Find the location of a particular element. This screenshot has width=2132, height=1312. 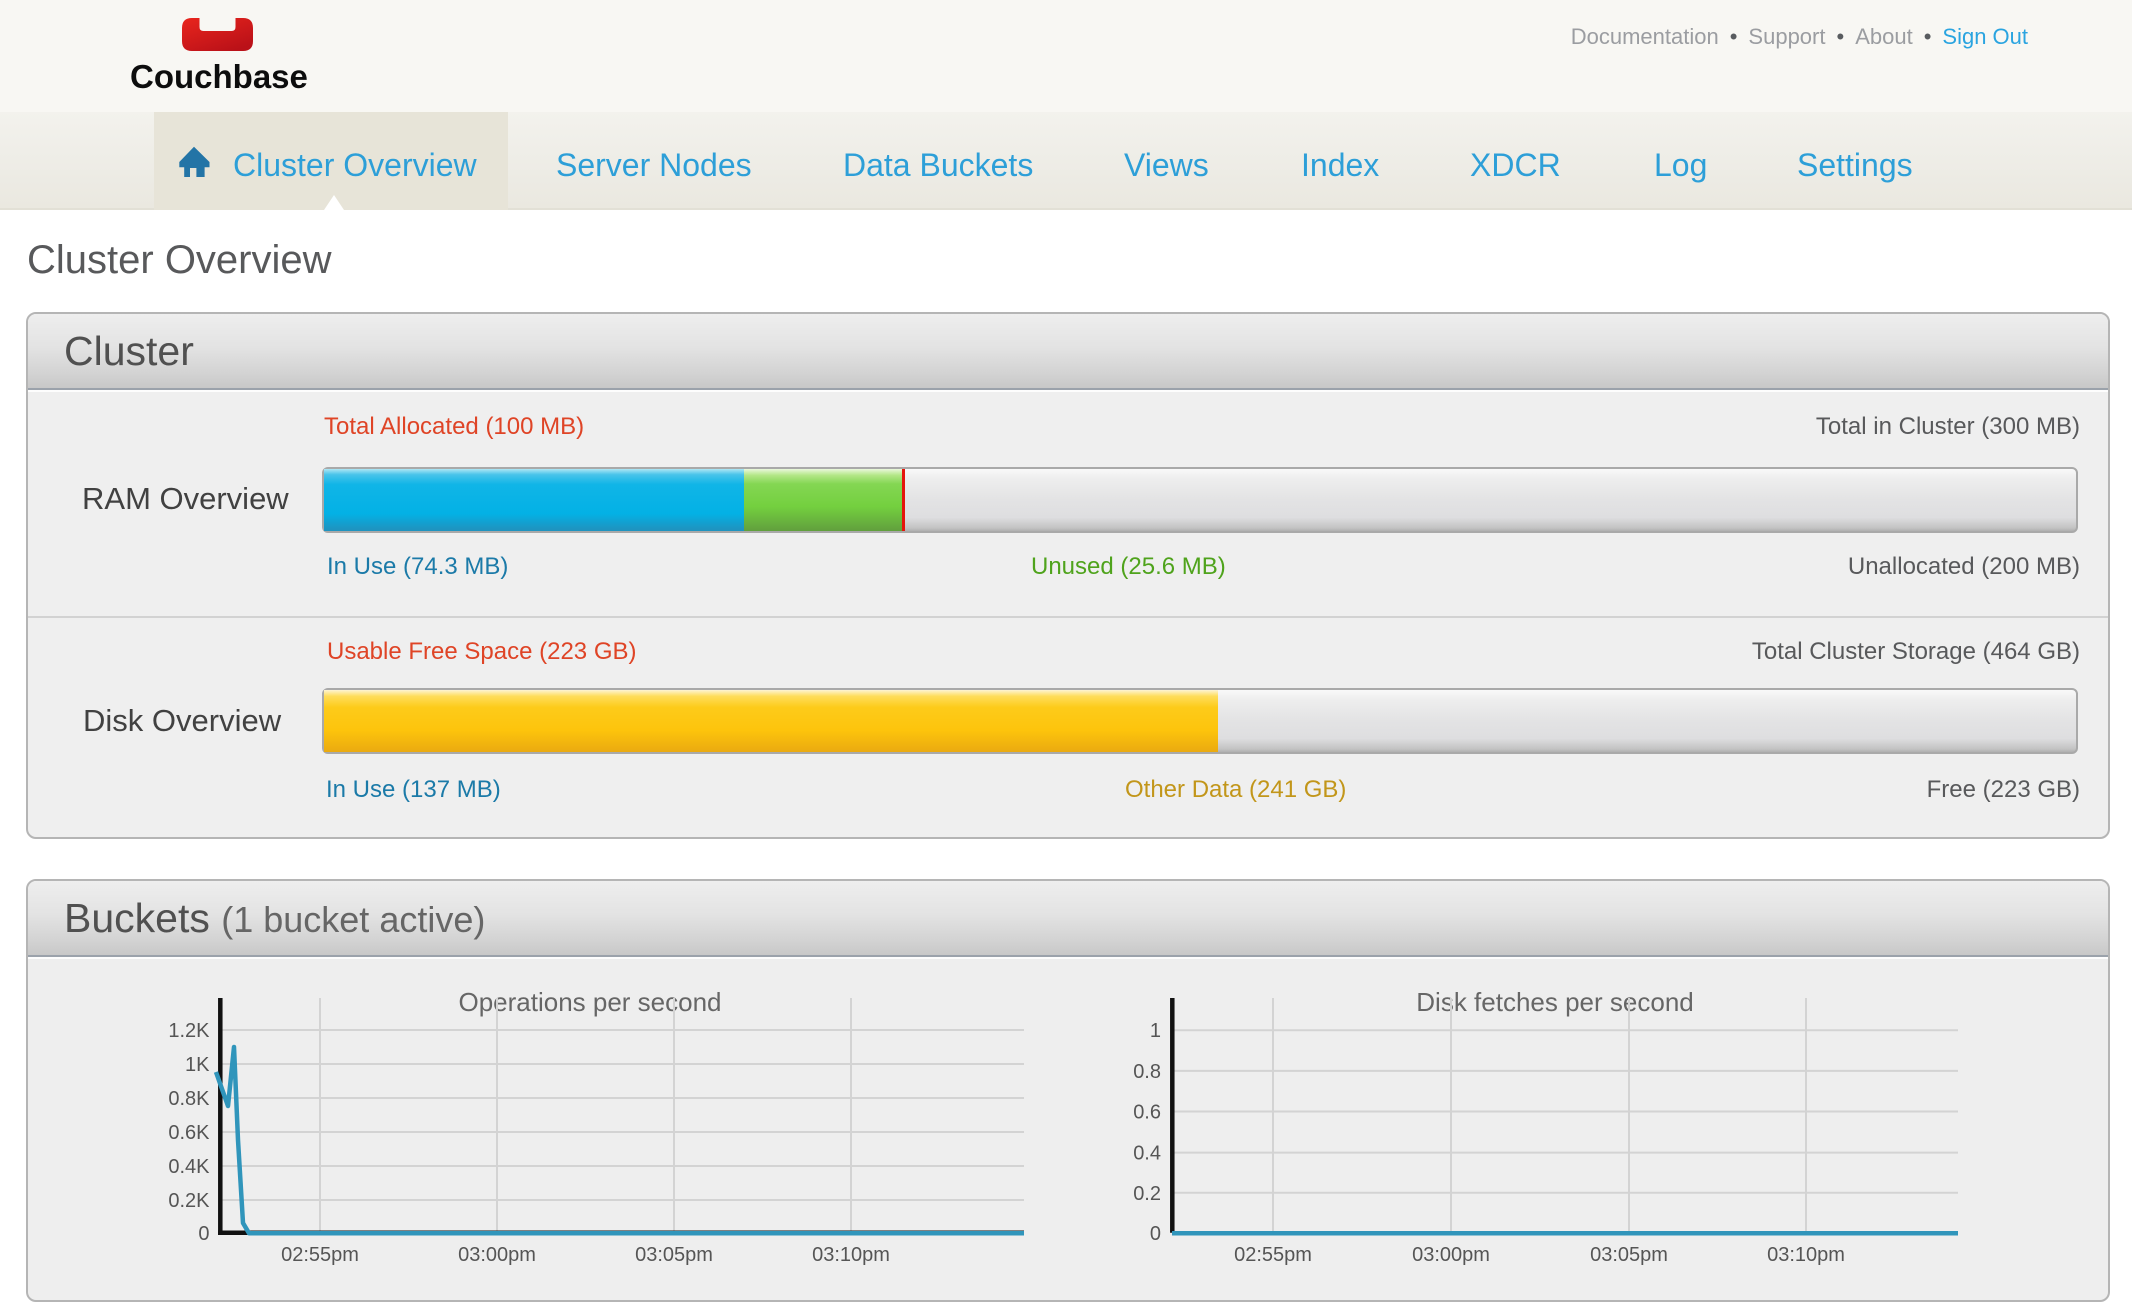

svg-text: 0.8K is located at coordinates (189, 1099).